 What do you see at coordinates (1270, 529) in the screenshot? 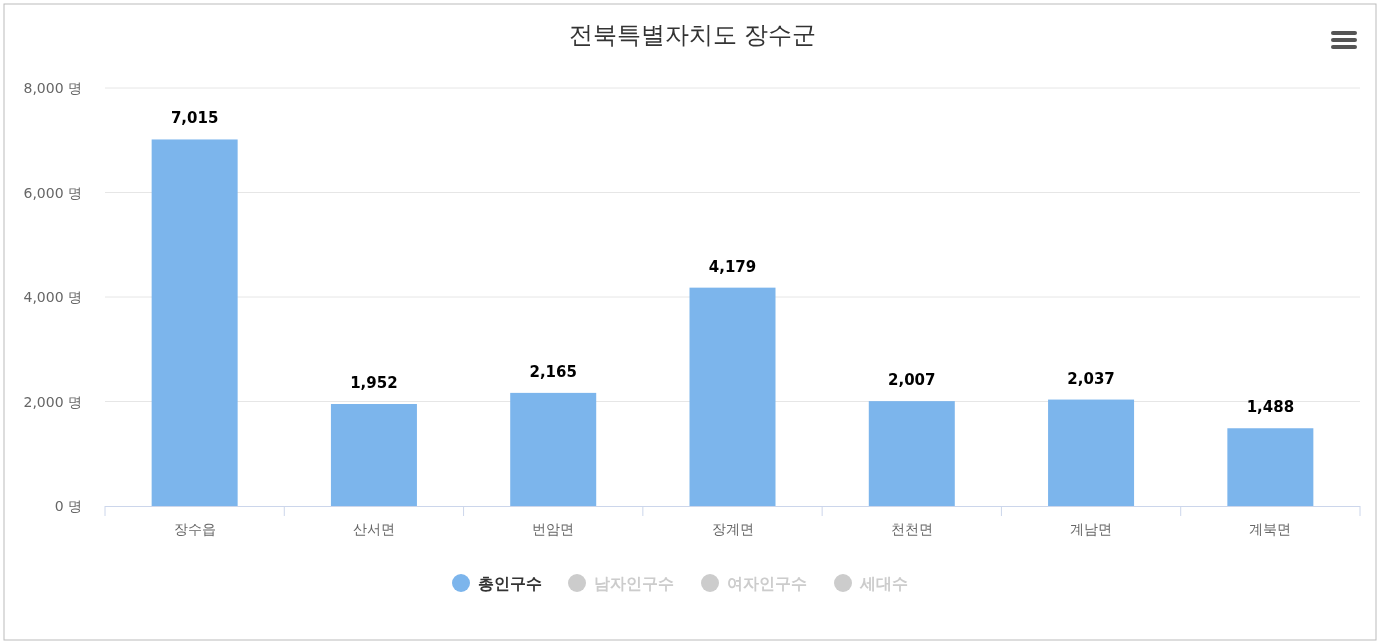
I see `x-tick-label: 계북면` at bounding box center [1270, 529].